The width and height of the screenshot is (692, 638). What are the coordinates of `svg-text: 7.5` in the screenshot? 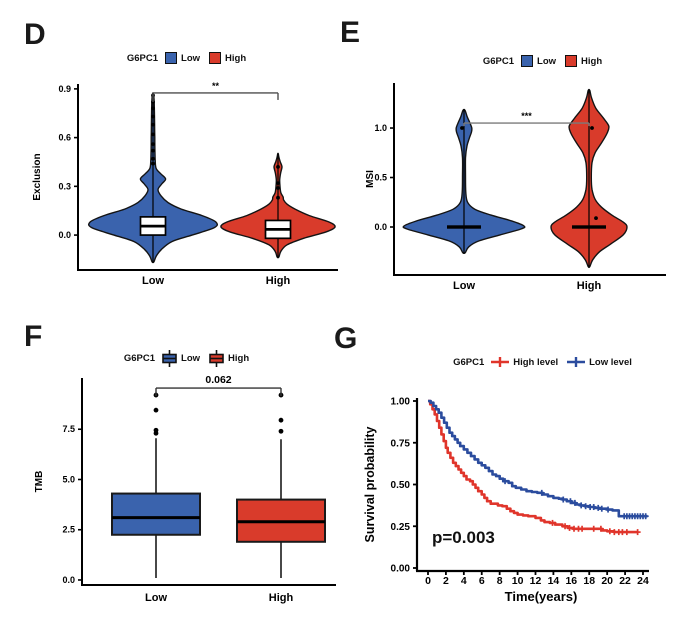 It's located at (68, 429).